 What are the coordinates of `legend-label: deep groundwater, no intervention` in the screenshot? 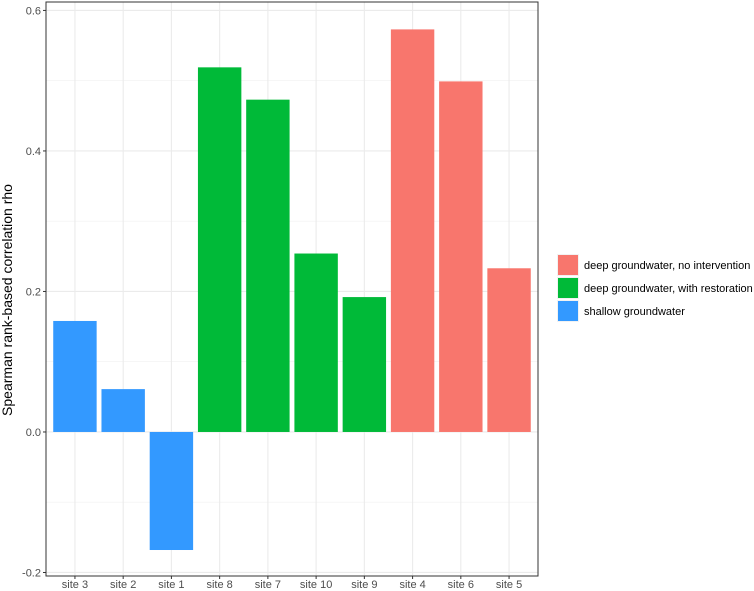 It's located at (667, 266).